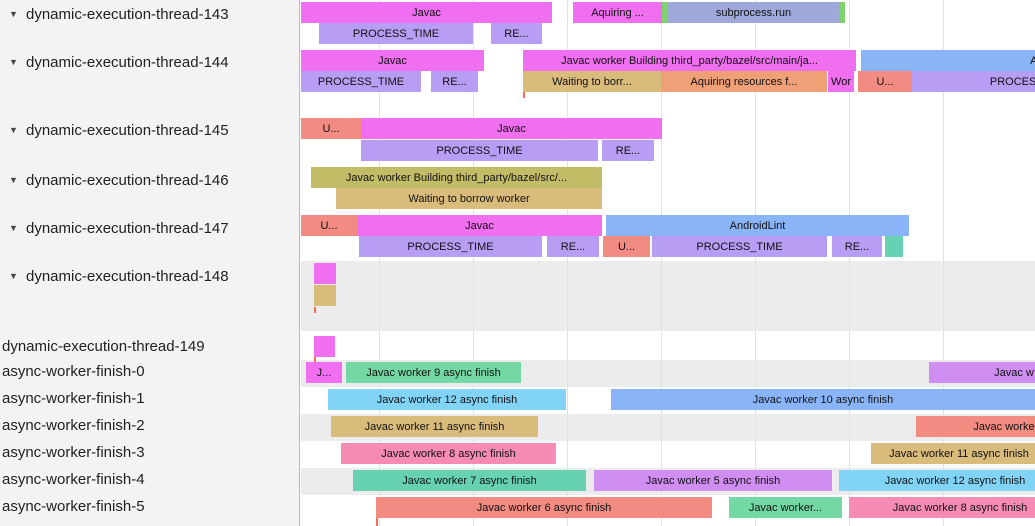  I want to click on track-name-text: dynamic-execution-thread-146, so click(127, 180).